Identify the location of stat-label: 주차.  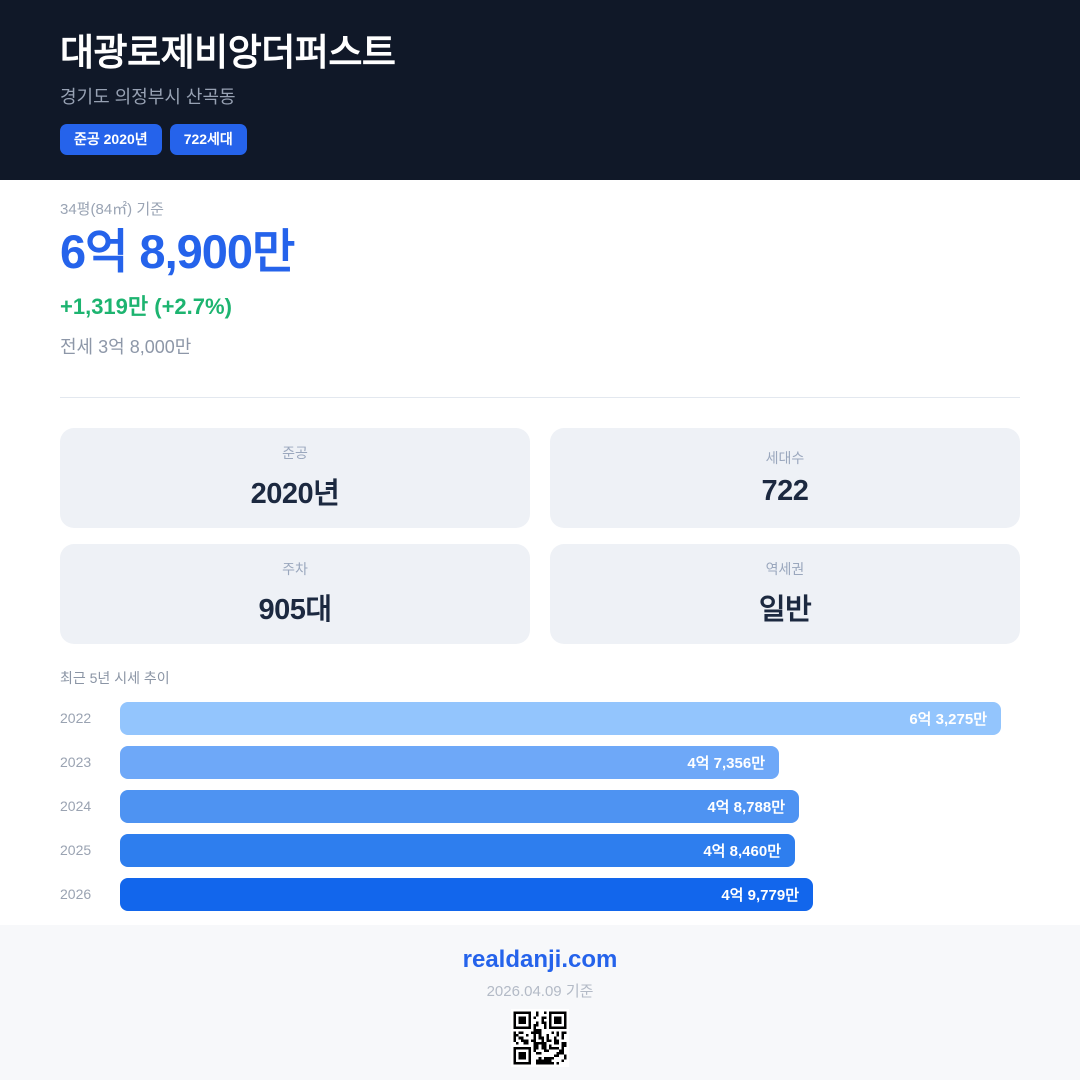
(295, 569).